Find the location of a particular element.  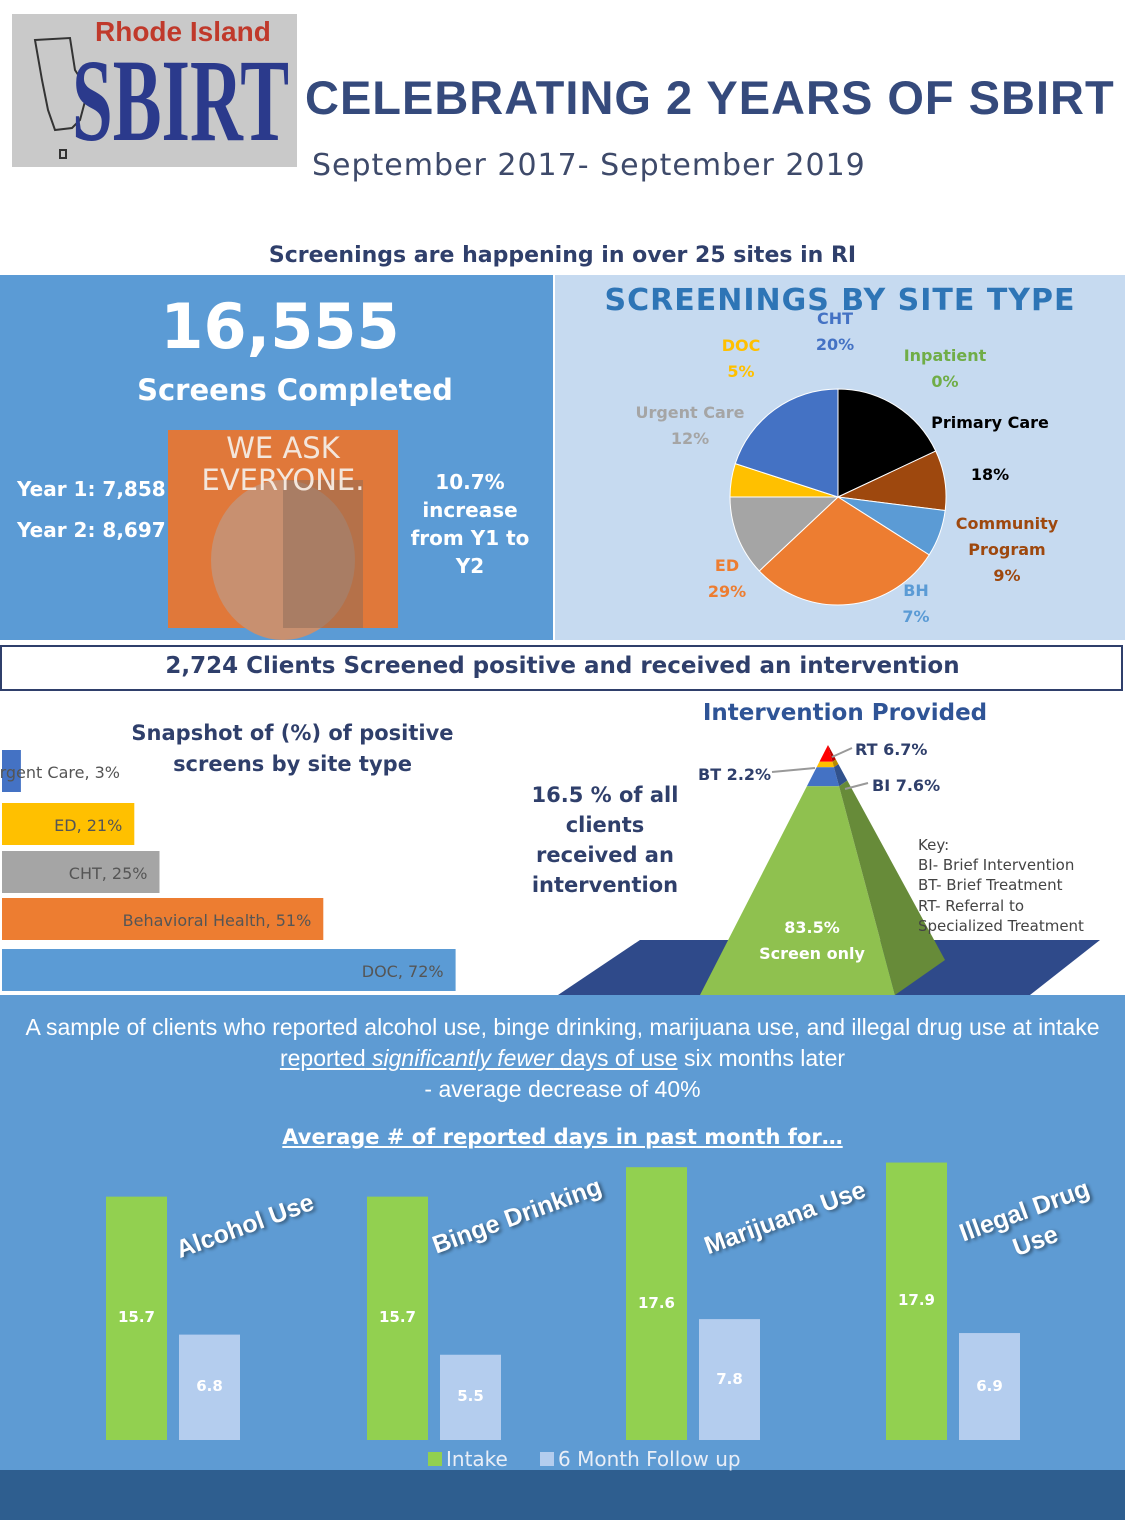

key-line: BT- Brief Treatment is located at coordinates (990, 885).